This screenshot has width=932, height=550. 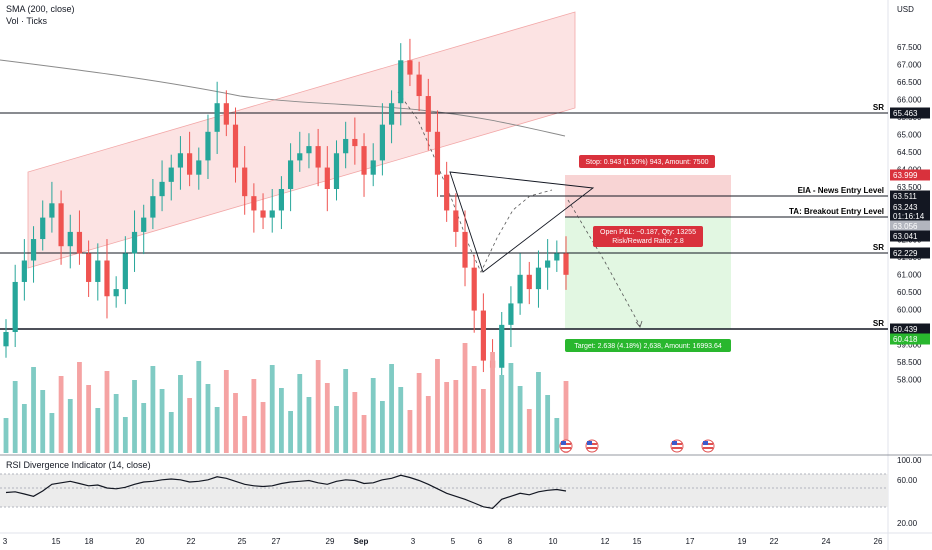 I want to click on stop-info-box: Stop: 0.943 (1.50%) 943, Amount: 7500, so click(x=647, y=161).